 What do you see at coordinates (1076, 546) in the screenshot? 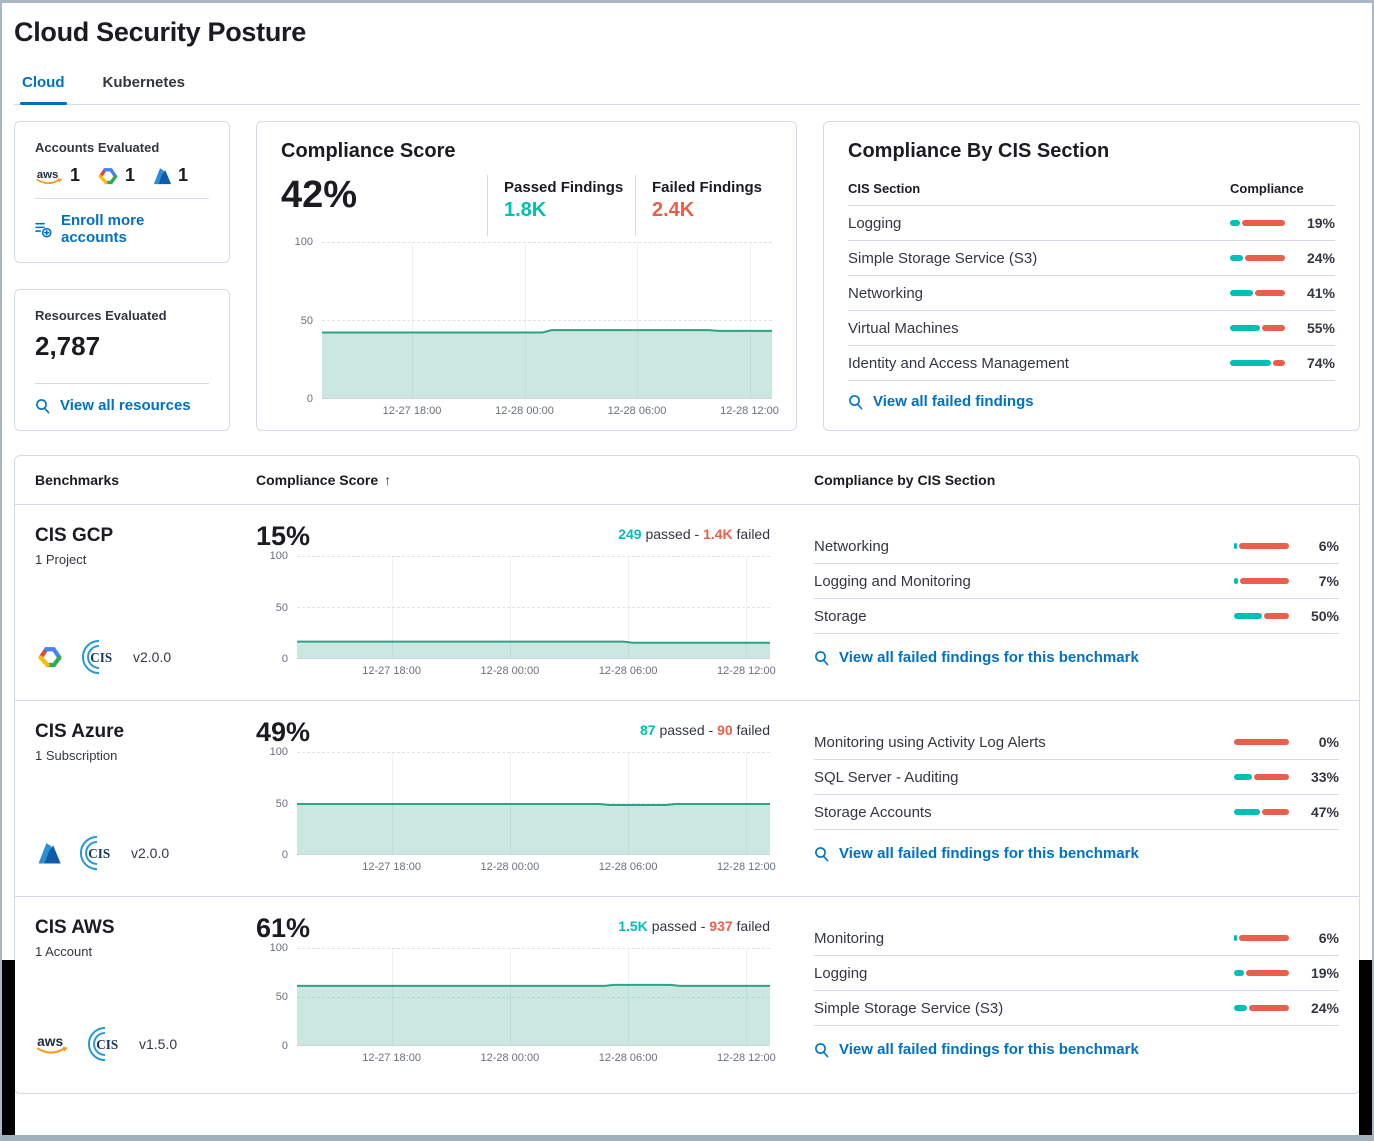
I see `benchmark-section-row: Networking 6%` at bounding box center [1076, 546].